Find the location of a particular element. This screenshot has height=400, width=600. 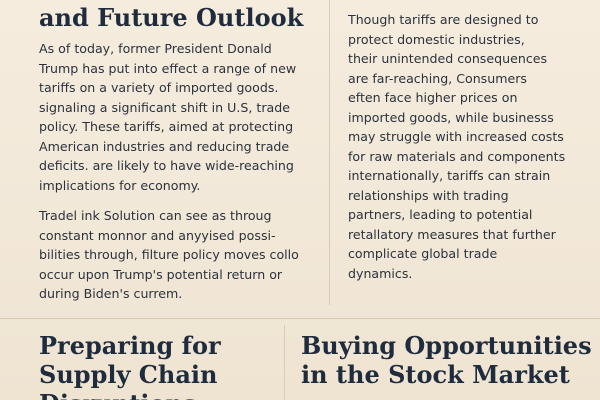

heading-line: Buying Opportunities is located at coordinates (446, 345).